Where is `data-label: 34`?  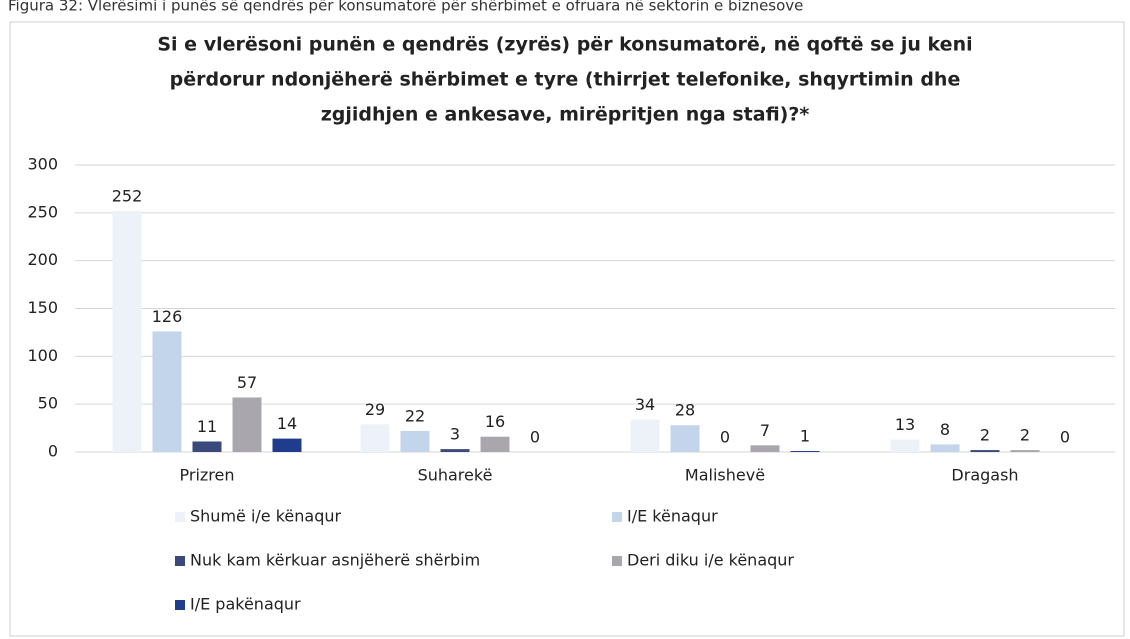
data-label: 34 is located at coordinates (645, 404).